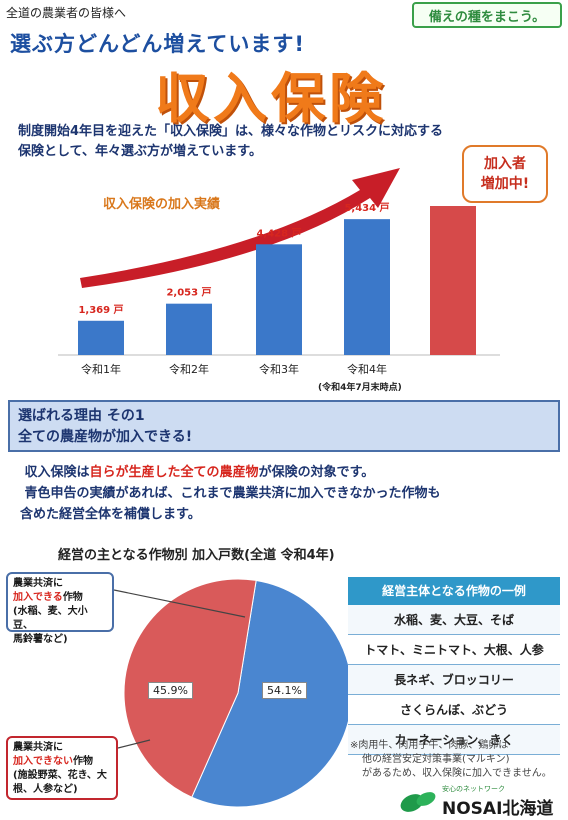  I want to click on increase-callout: 加入者 増加中!, so click(505, 174).